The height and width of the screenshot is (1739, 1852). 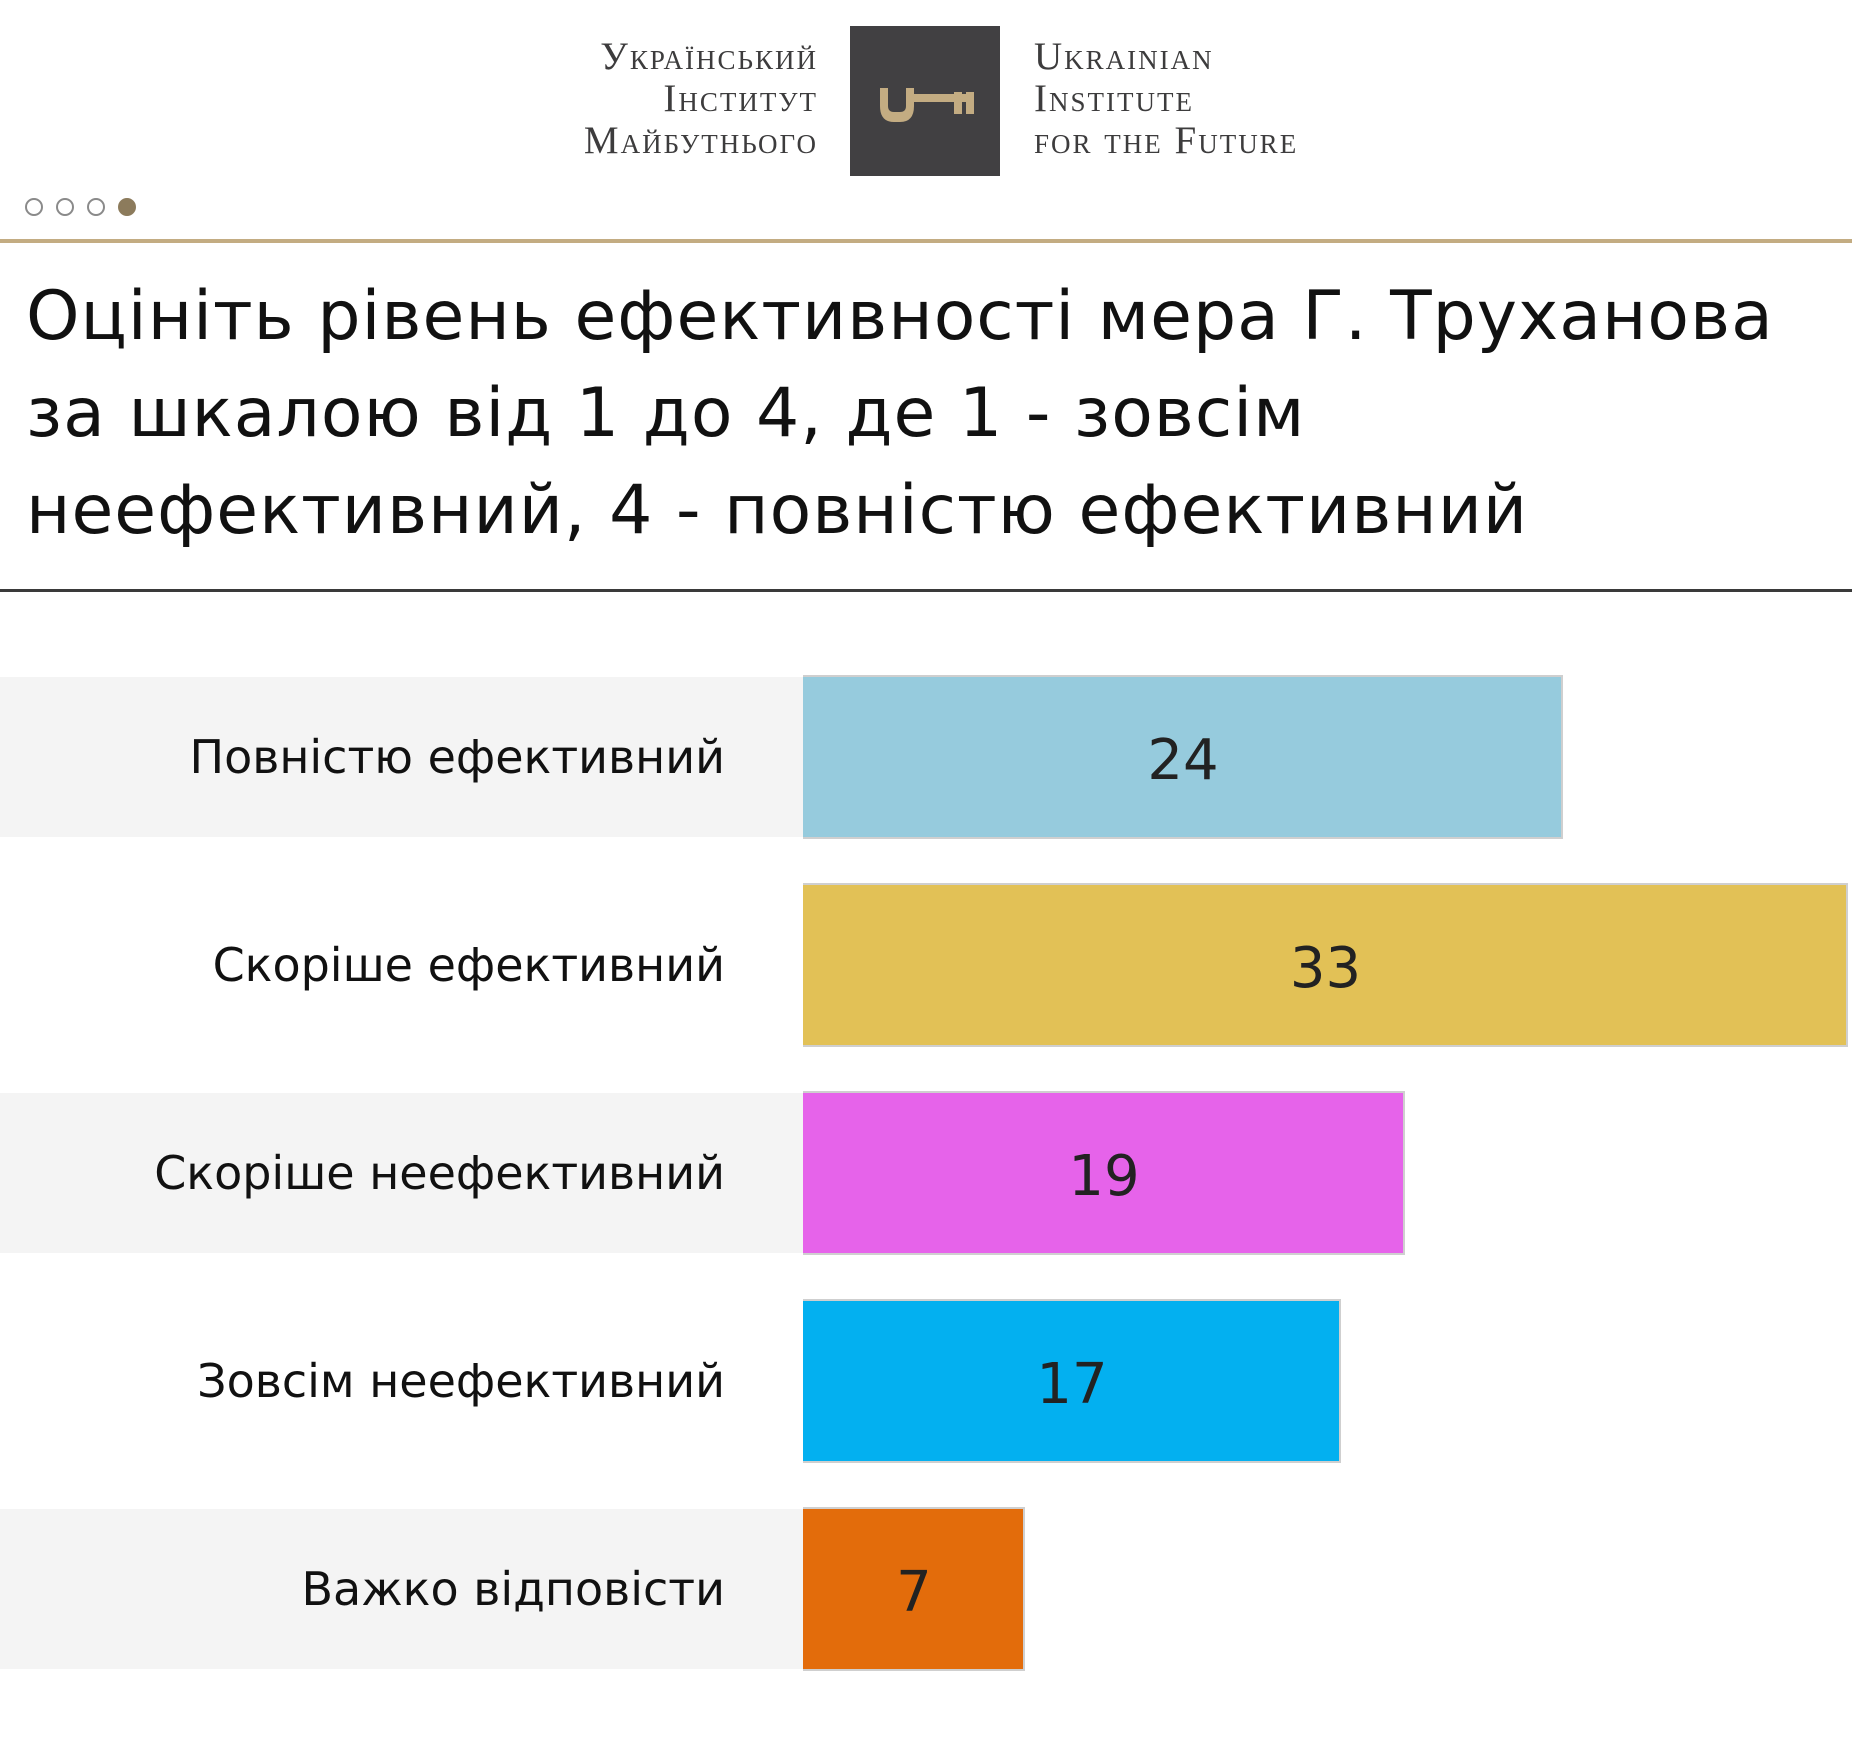 What do you see at coordinates (127, 207) in the screenshot?
I see `pager-dot-active` at bounding box center [127, 207].